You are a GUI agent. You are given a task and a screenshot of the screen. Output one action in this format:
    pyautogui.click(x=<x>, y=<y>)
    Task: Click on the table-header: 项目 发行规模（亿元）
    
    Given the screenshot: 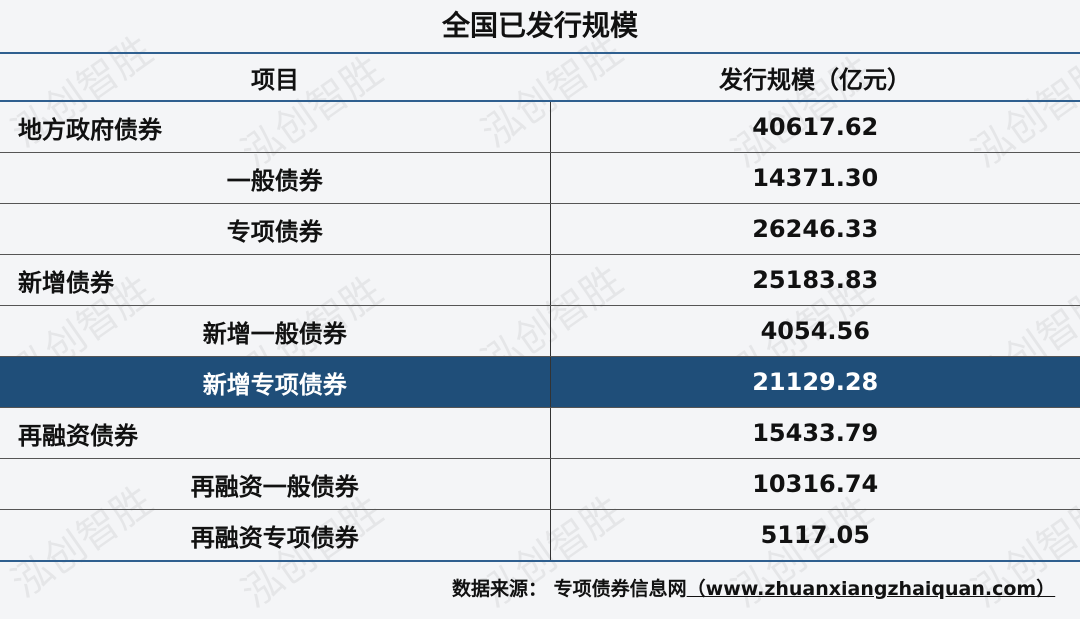 What is the action you would take?
    pyautogui.click(x=540, y=77)
    